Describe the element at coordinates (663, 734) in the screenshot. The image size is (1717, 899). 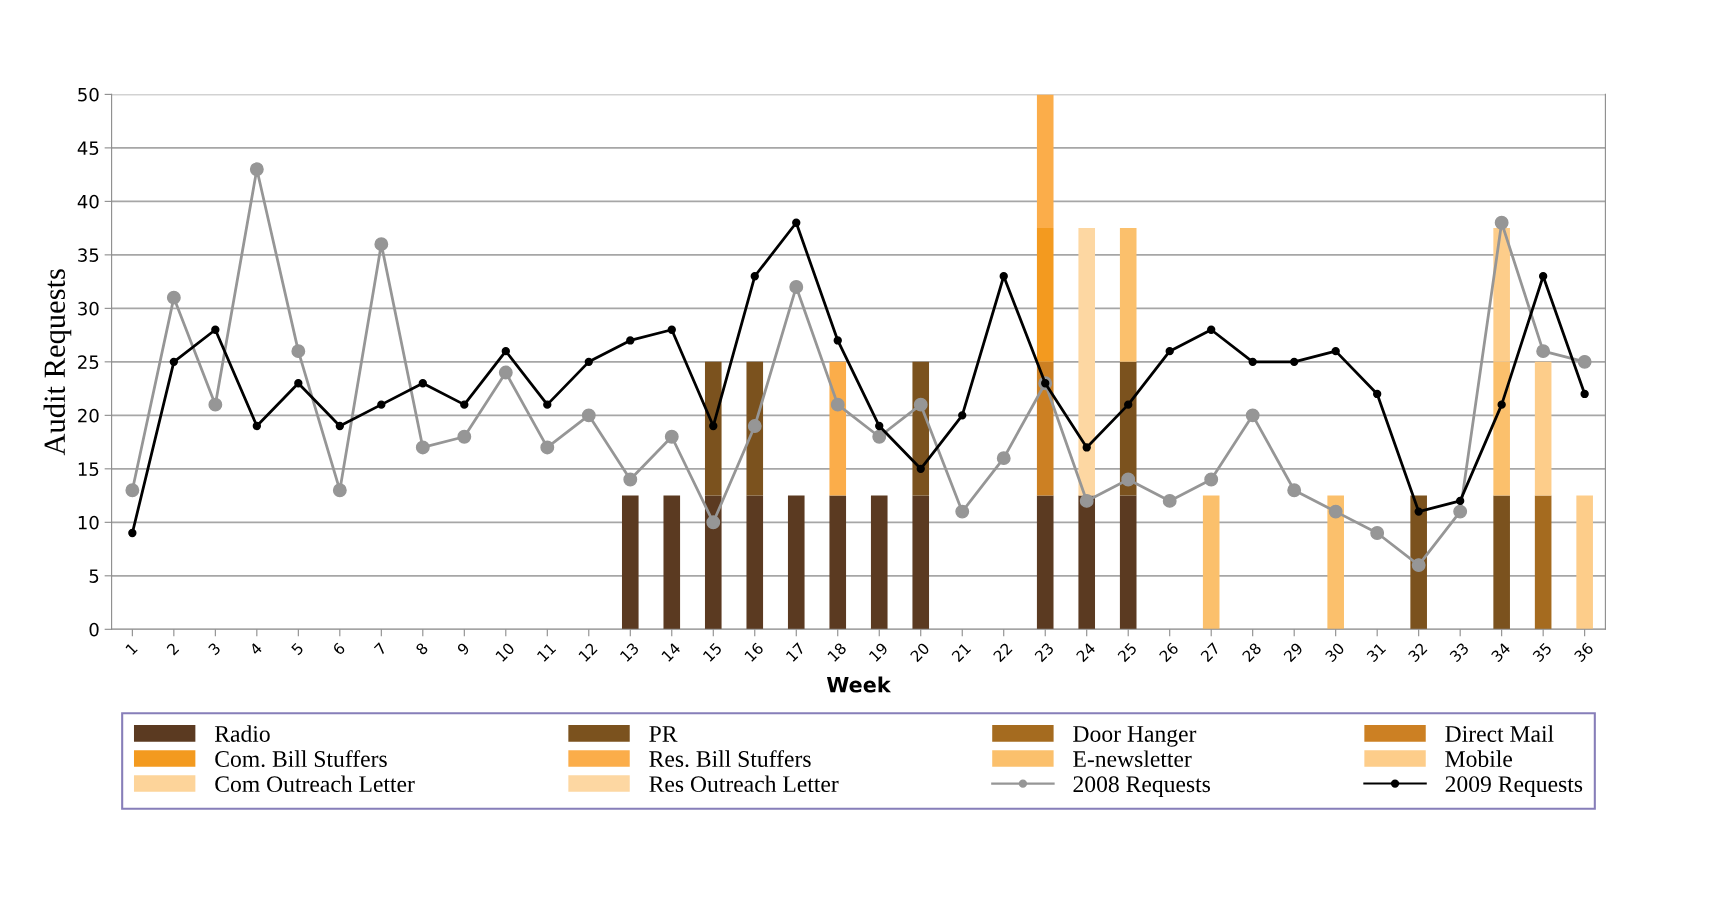
I see `legend-label: PR` at that location.